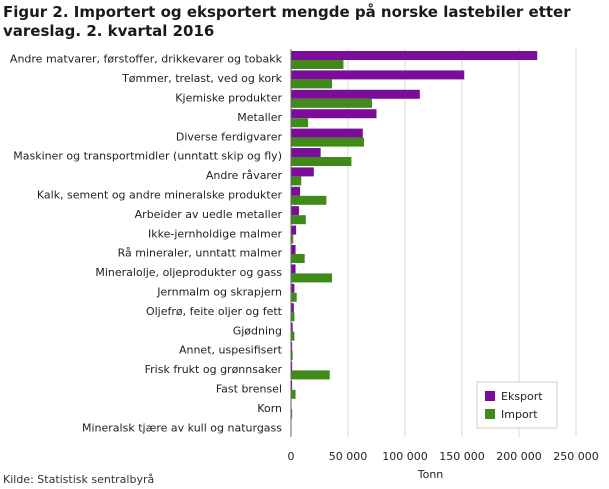  Describe the element at coordinates (182, 427) in the screenshot. I see `category-label: Mineralsk tjære av kull og naturgass` at that location.